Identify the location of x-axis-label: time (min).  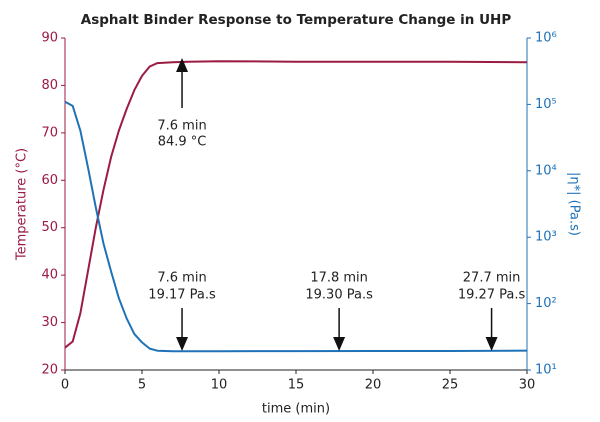
(296, 409).